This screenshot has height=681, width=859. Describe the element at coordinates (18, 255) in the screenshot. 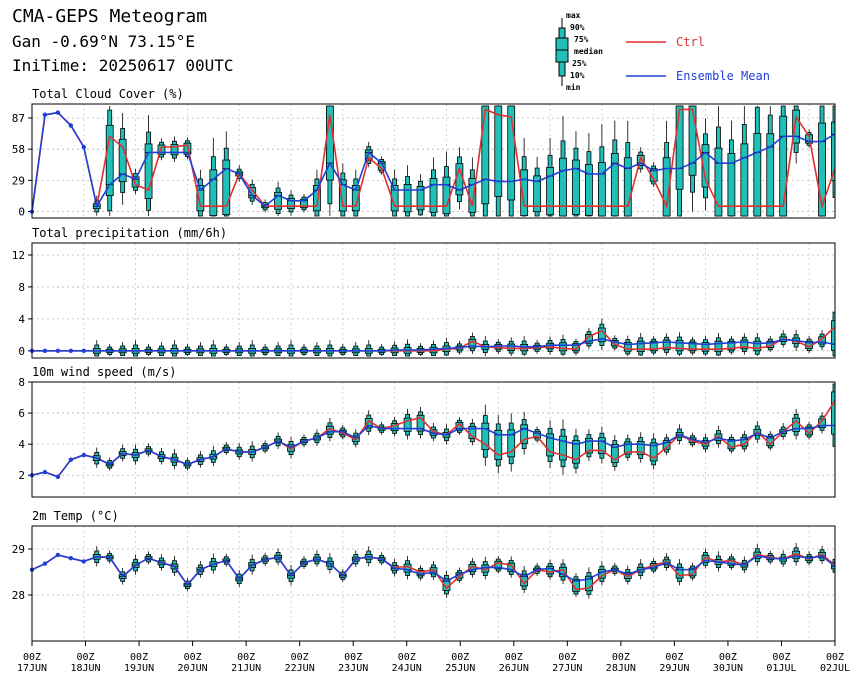

I see `y-tick-label: 12` at that location.